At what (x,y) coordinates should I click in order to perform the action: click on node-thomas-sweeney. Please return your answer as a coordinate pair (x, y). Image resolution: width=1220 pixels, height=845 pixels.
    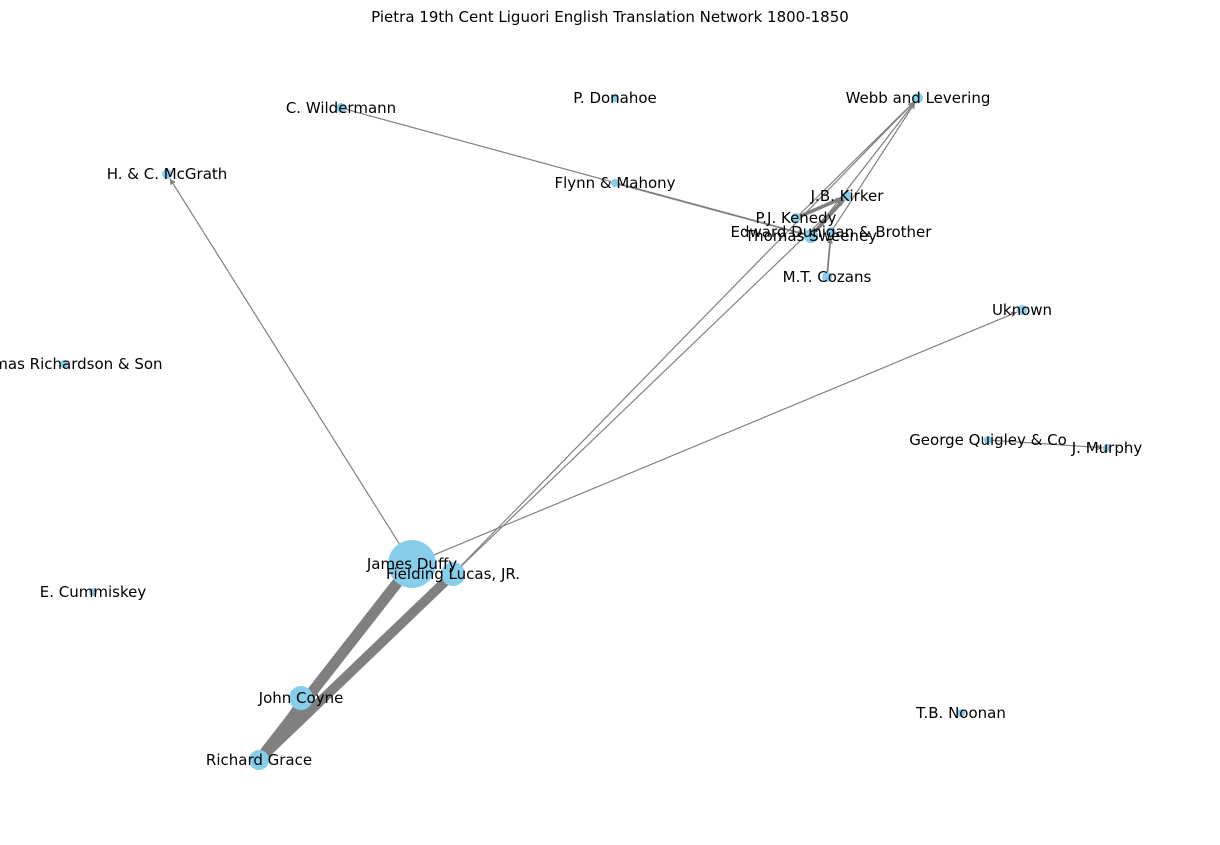
    Looking at the image, I should click on (811, 236).